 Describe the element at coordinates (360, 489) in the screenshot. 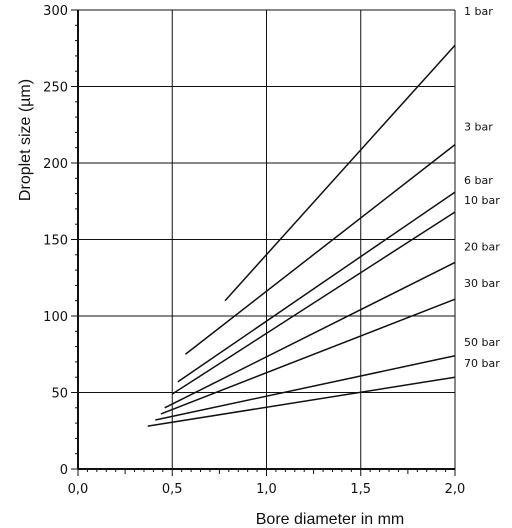

I see `x-tick-label: 1,5` at that location.